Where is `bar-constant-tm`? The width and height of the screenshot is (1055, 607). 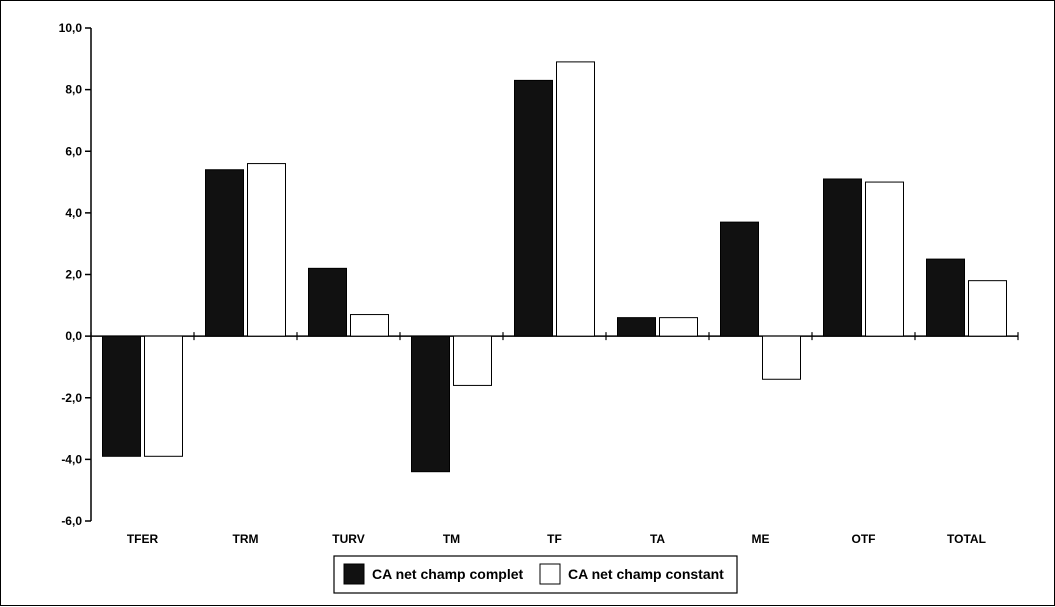
bar-constant-tm is located at coordinates (472, 360).